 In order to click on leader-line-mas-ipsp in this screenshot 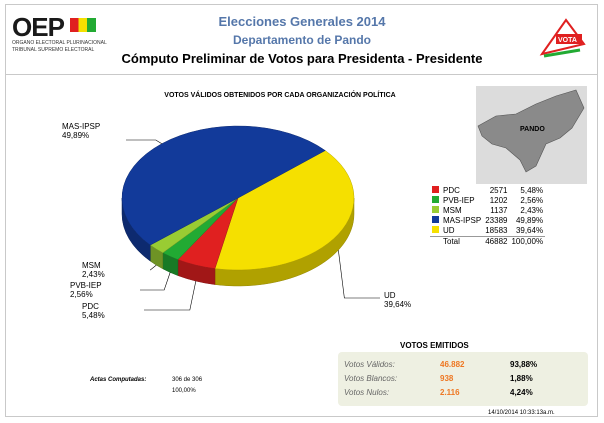, I will do `click(144, 141)`.